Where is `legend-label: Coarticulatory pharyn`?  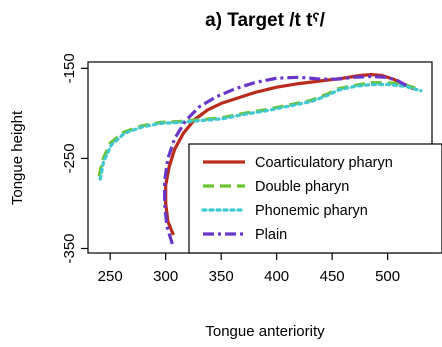
legend-label: Coarticulatory pharyn is located at coordinates (324, 163).